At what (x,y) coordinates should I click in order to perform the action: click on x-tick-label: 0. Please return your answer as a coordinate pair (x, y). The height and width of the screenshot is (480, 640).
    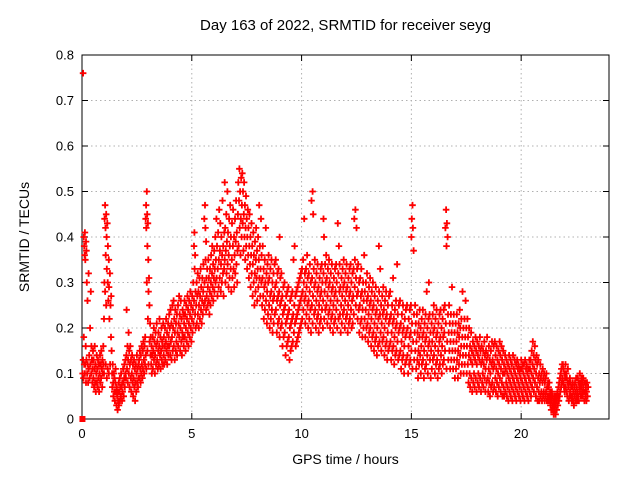
    Looking at the image, I should click on (81, 433).